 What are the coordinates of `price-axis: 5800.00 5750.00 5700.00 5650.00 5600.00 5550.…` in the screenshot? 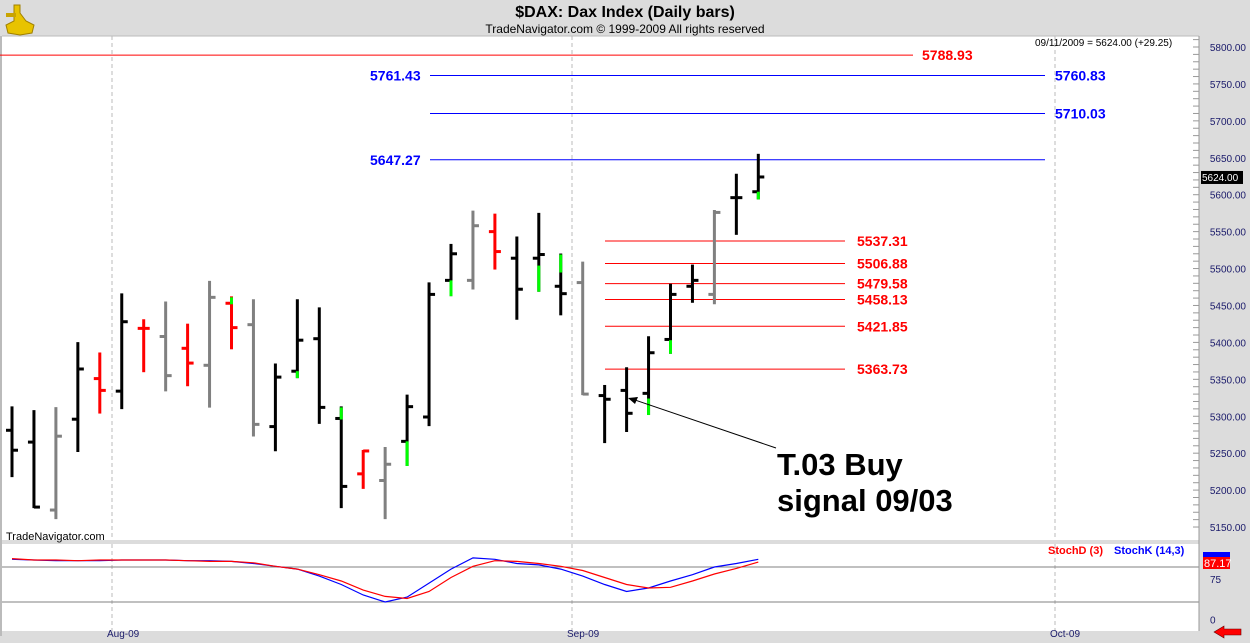 It's located at (1221, 334).